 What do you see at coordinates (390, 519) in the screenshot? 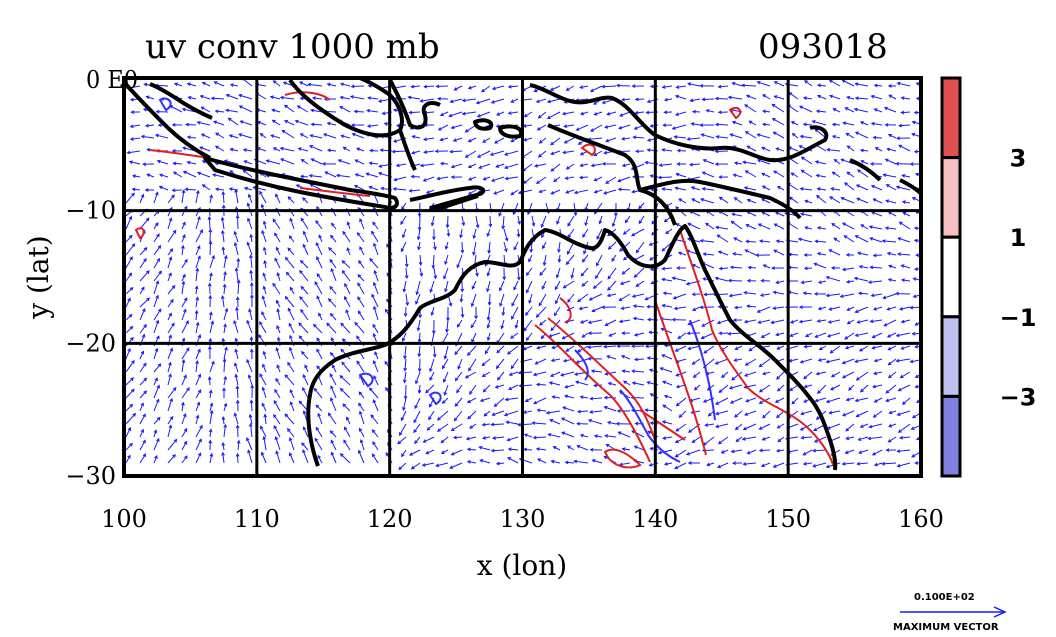
I see `x-tick-label: 120` at bounding box center [390, 519].